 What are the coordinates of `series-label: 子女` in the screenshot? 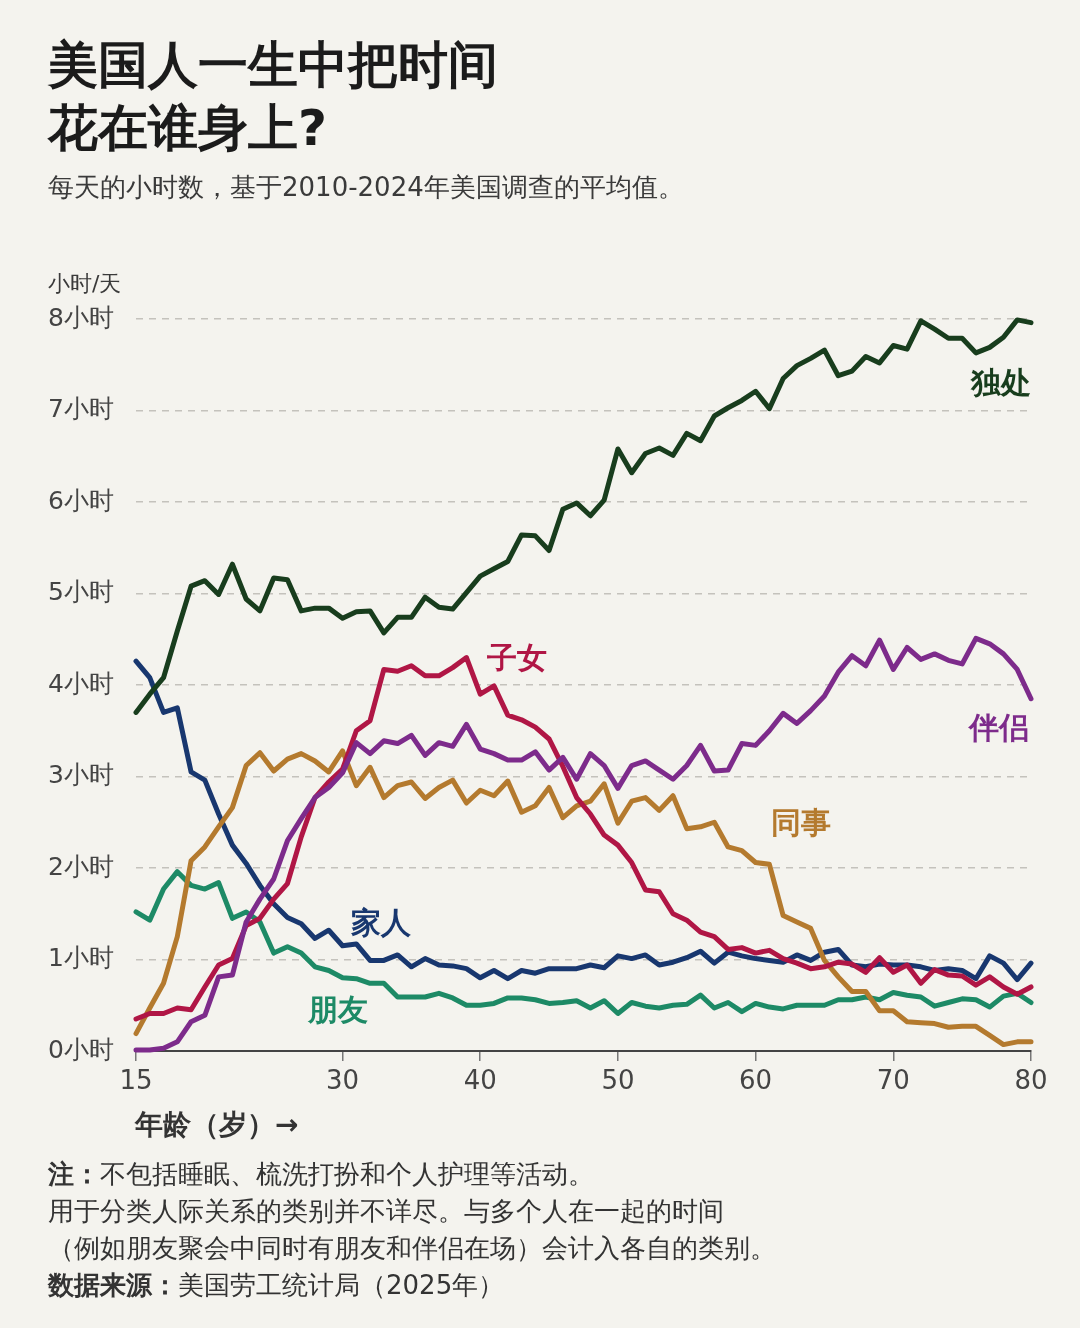 It's located at (517, 658).